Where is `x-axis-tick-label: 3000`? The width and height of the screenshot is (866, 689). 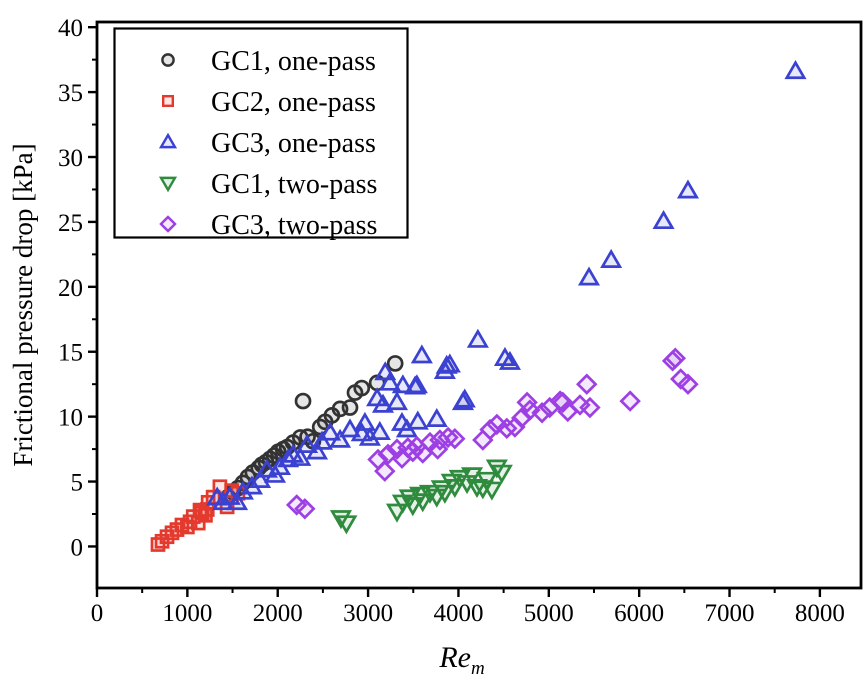
x-axis-tick-label: 3000 is located at coordinates (368, 613).